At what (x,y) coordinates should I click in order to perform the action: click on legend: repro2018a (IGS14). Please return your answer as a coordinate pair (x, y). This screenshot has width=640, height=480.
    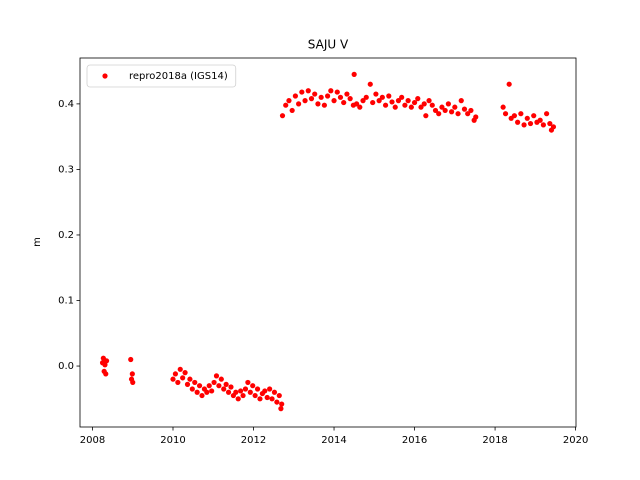
    Looking at the image, I should click on (161, 76).